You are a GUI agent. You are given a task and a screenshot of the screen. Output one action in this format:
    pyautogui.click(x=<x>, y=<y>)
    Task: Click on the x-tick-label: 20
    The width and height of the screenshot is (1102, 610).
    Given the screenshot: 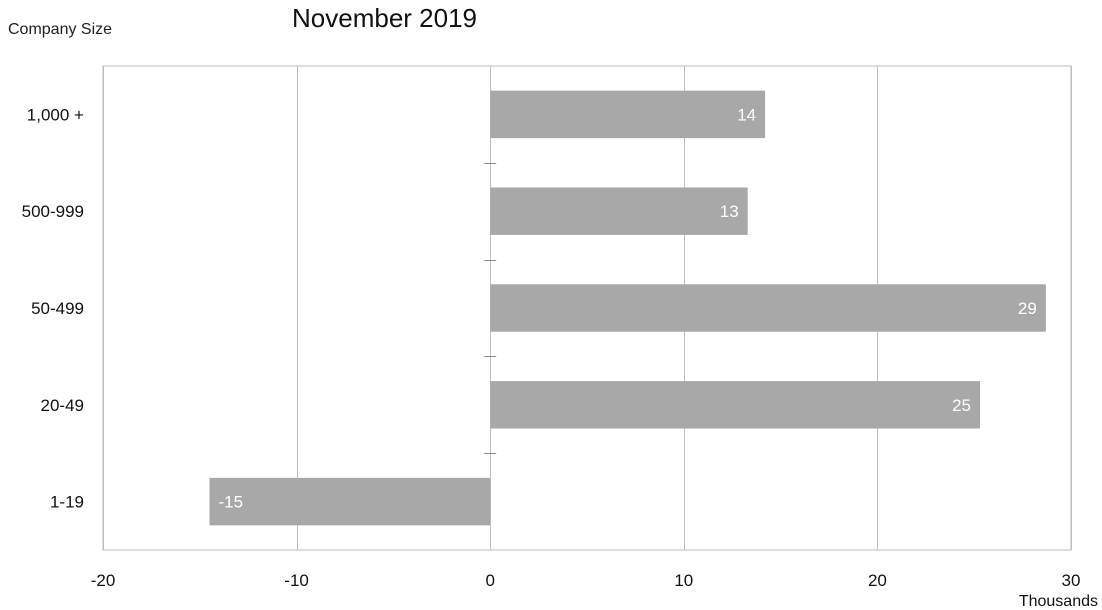 What is the action you would take?
    pyautogui.click(x=877, y=580)
    